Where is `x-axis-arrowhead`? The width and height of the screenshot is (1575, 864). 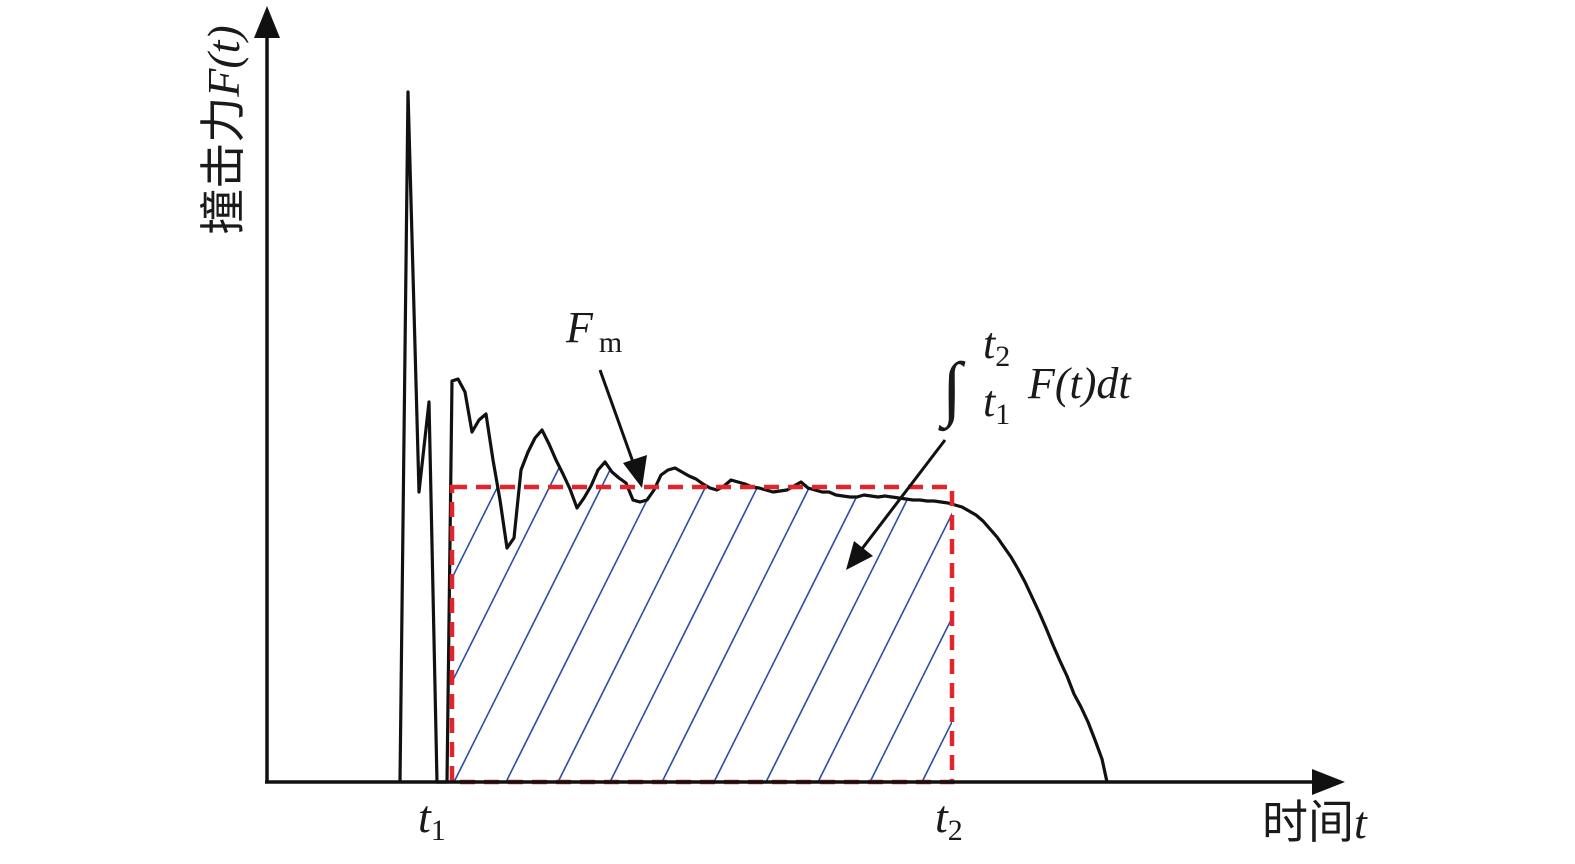
x-axis-arrowhead is located at coordinates (1328, 782).